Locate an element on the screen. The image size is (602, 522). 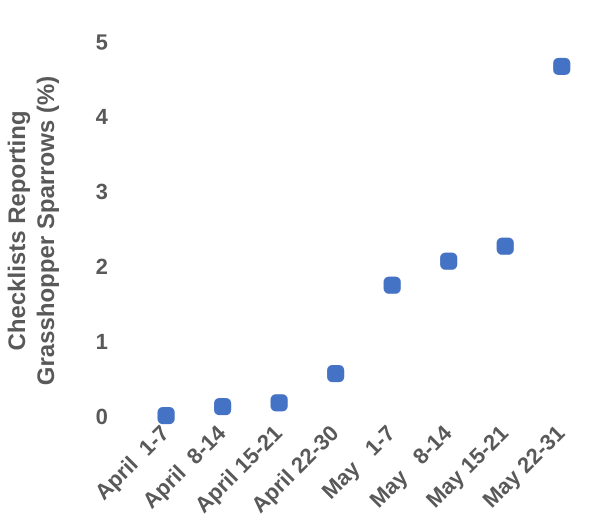
y-axis-title: Checklists Reporting Grasshopper Sparrows (%) is located at coordinates (32, 231).